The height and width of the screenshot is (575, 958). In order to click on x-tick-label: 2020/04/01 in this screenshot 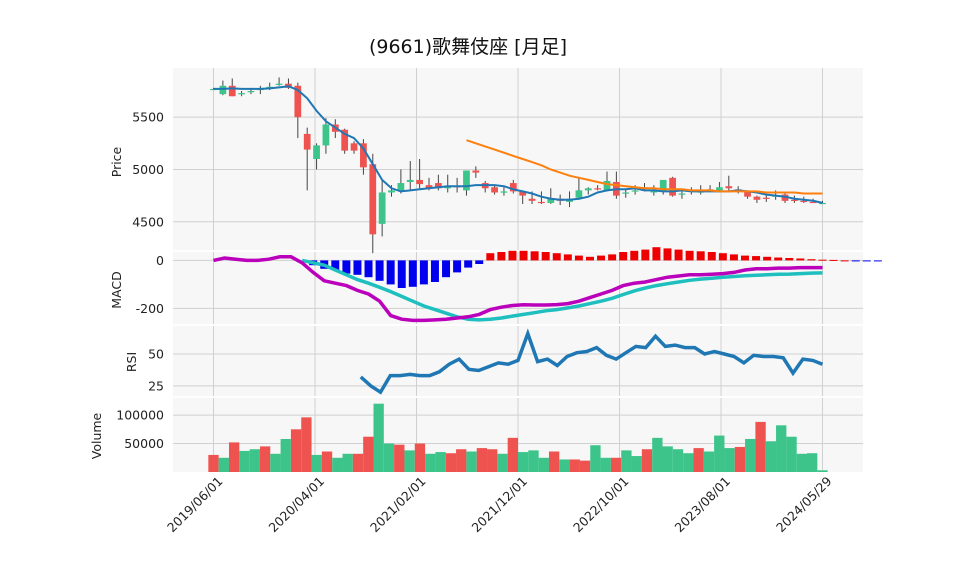, I will do `click(297, 505)`.